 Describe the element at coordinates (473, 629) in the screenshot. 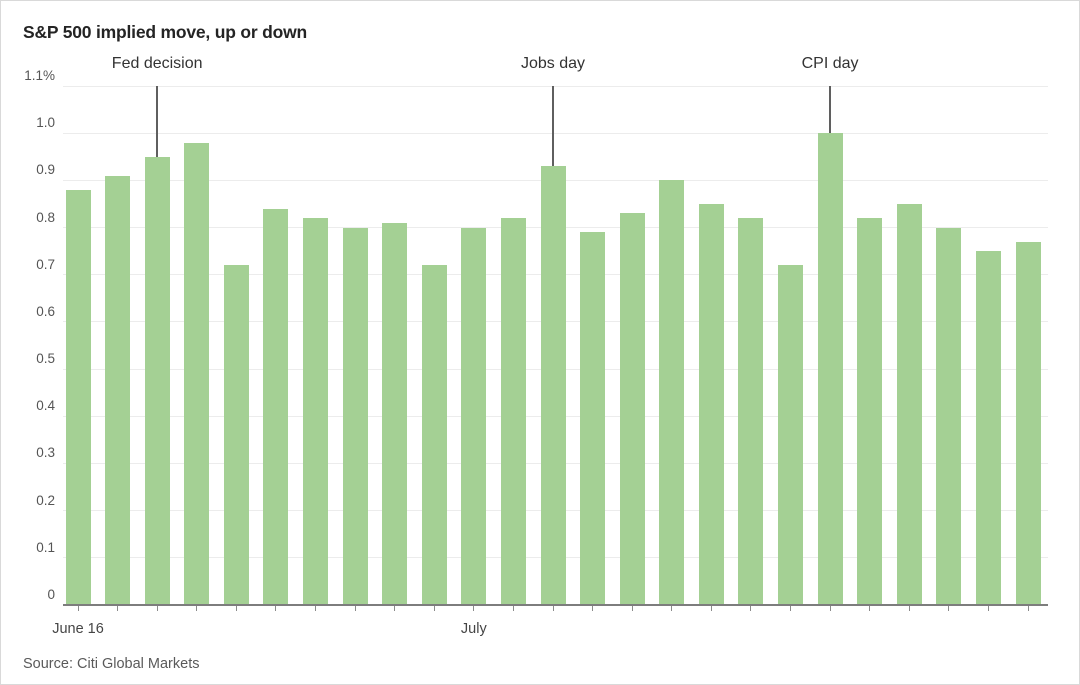

I see `x-axis-label: July` at that location.